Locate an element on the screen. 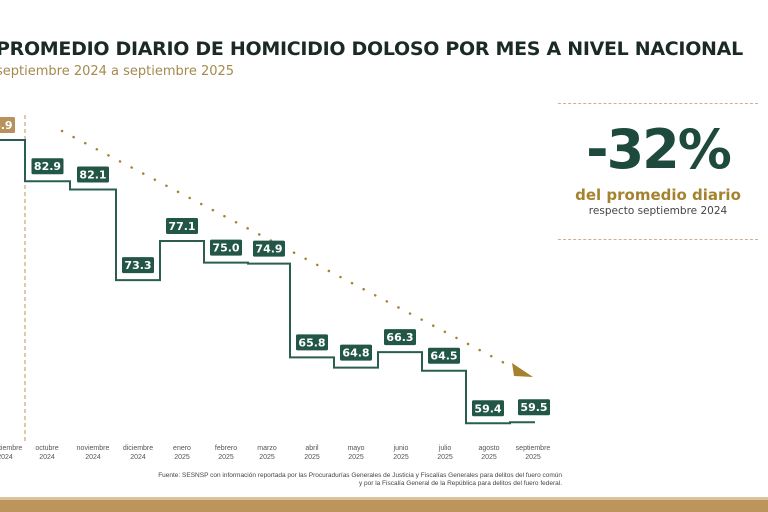 The image size is (768, 512). data-label: 82.9 is located at coordinates (47, 166).